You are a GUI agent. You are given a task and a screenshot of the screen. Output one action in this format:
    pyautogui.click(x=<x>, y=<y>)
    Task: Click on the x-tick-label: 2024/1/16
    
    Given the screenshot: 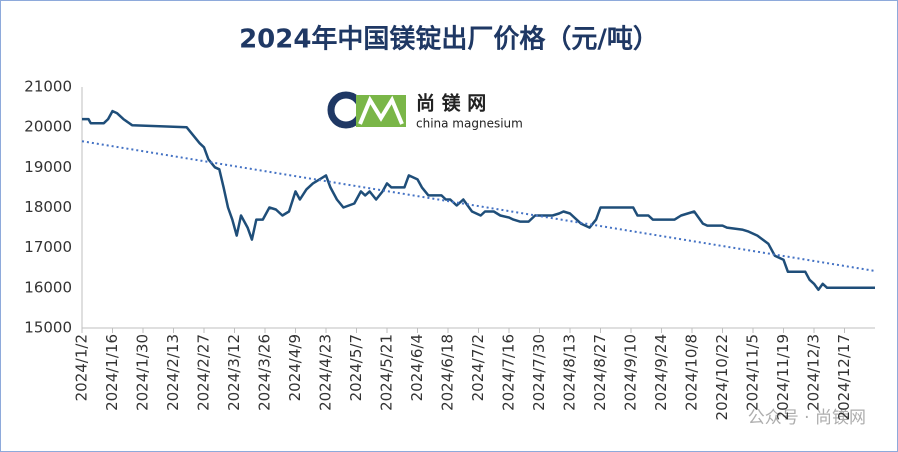 What is the action you would take?
    pyautogui.click(x=112, y=372)
    